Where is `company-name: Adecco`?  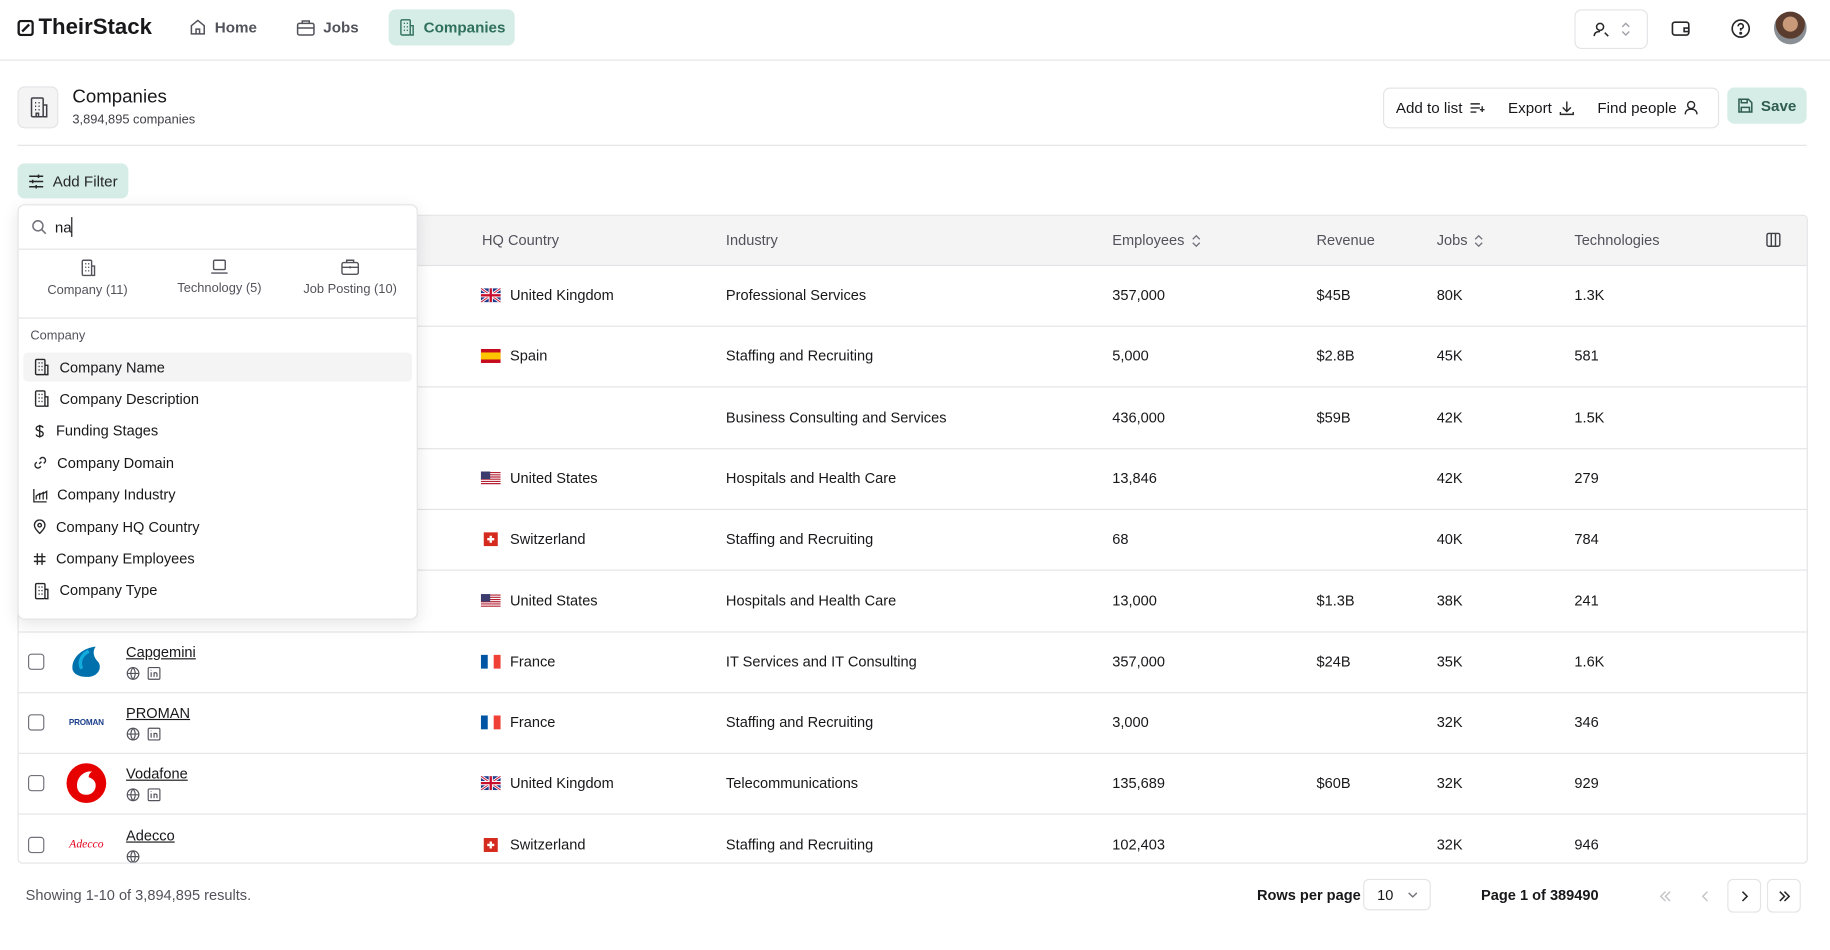 company-name: Adecco is located at coordinates (150, 835).